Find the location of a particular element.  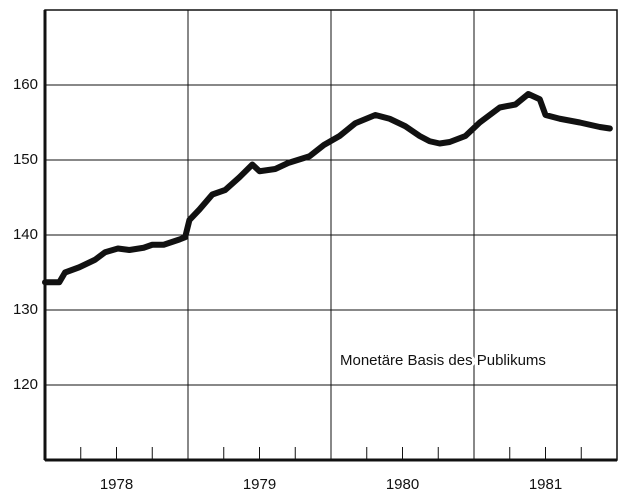

x-tick-label: 1981 is located at coordinates (545, 484).